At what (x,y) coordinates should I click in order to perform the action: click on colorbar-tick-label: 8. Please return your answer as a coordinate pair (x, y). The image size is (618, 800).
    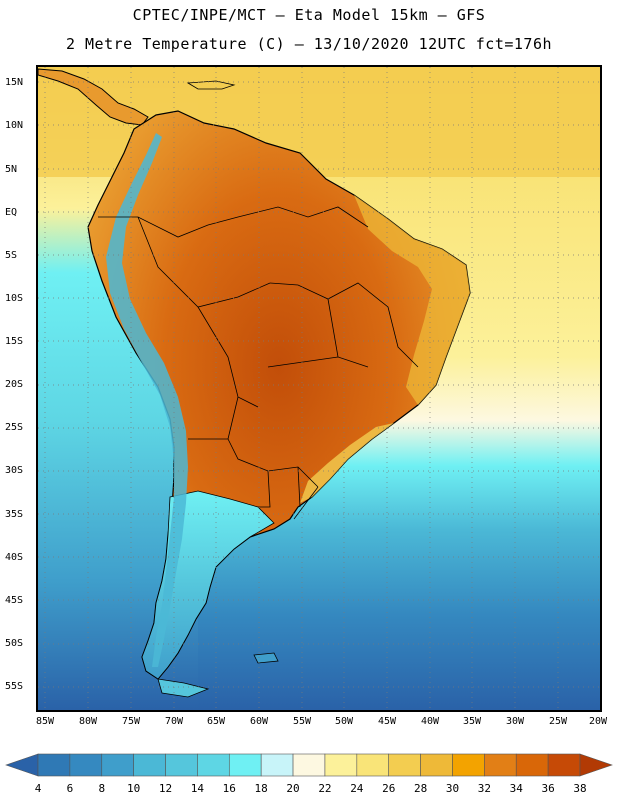
    Looking at the image, I should click on (102, 788).